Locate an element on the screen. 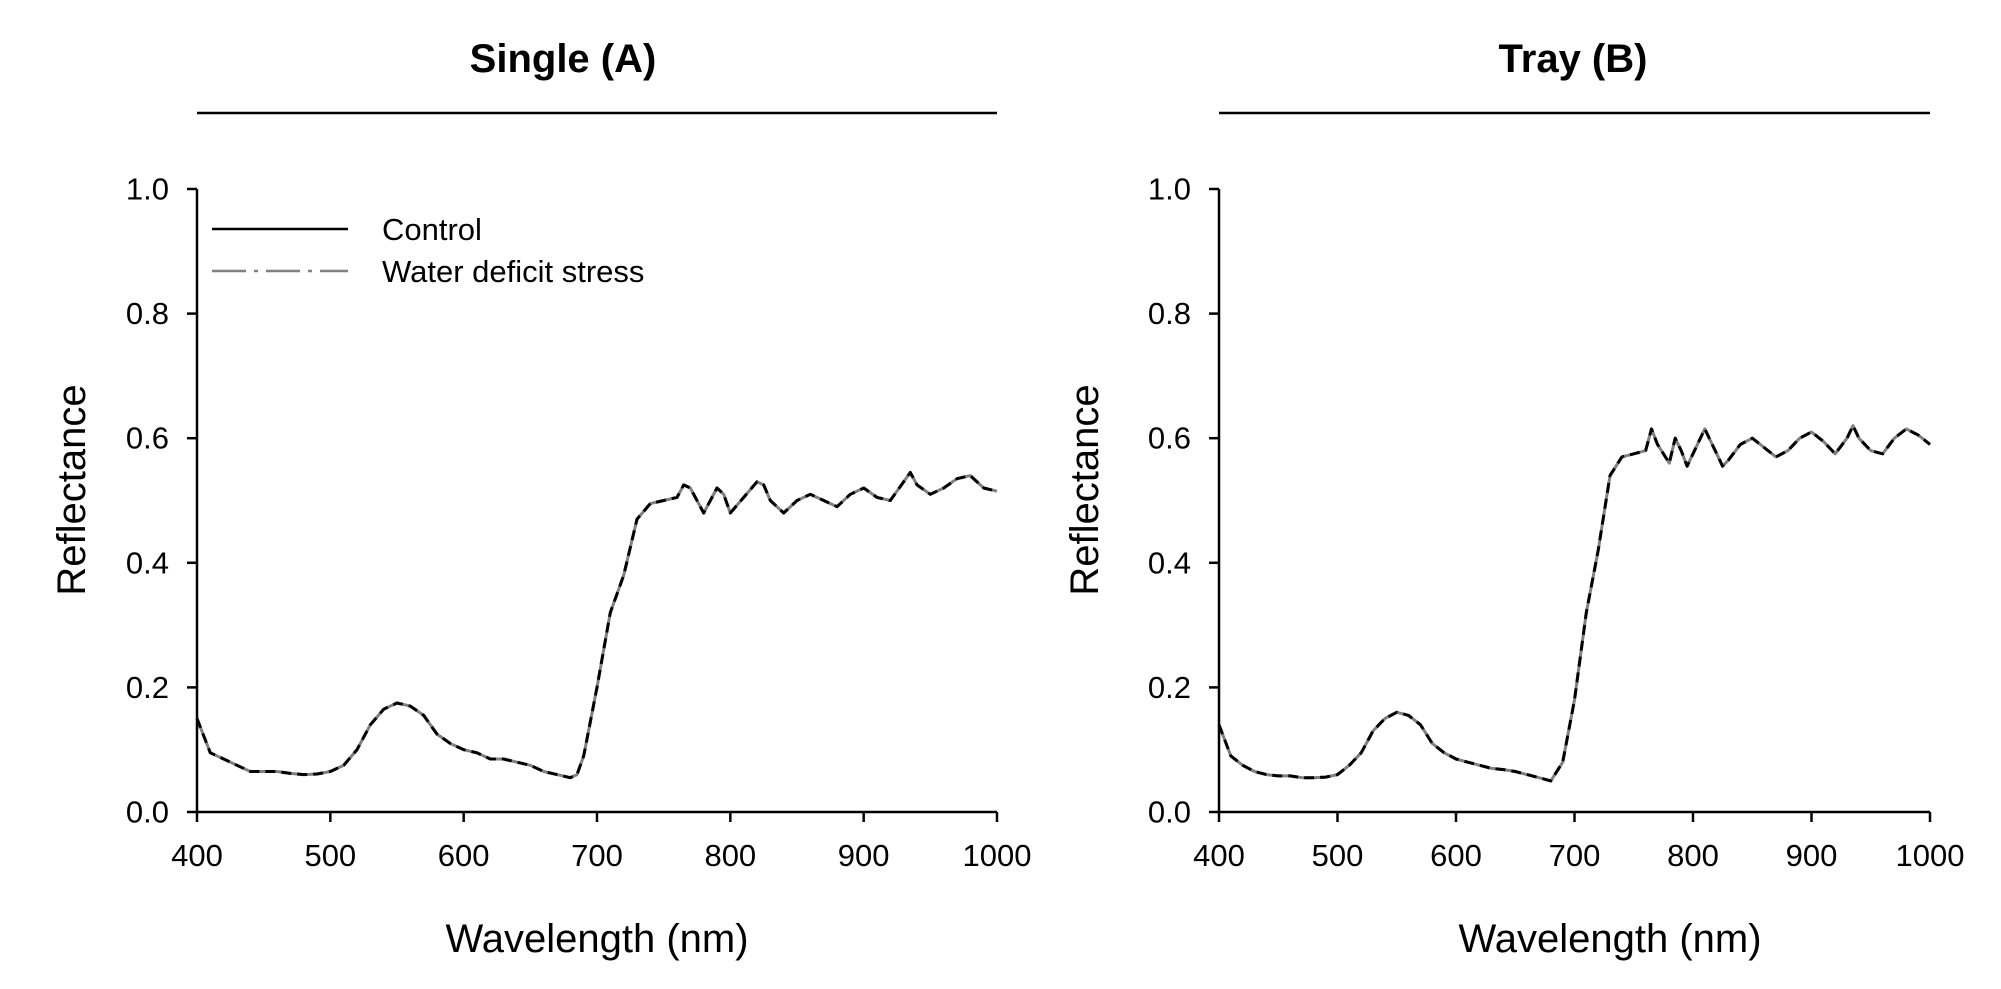 This screenshot has height=989, width=2001. panel-title: Single (A) is located at coordinates (563, 59).